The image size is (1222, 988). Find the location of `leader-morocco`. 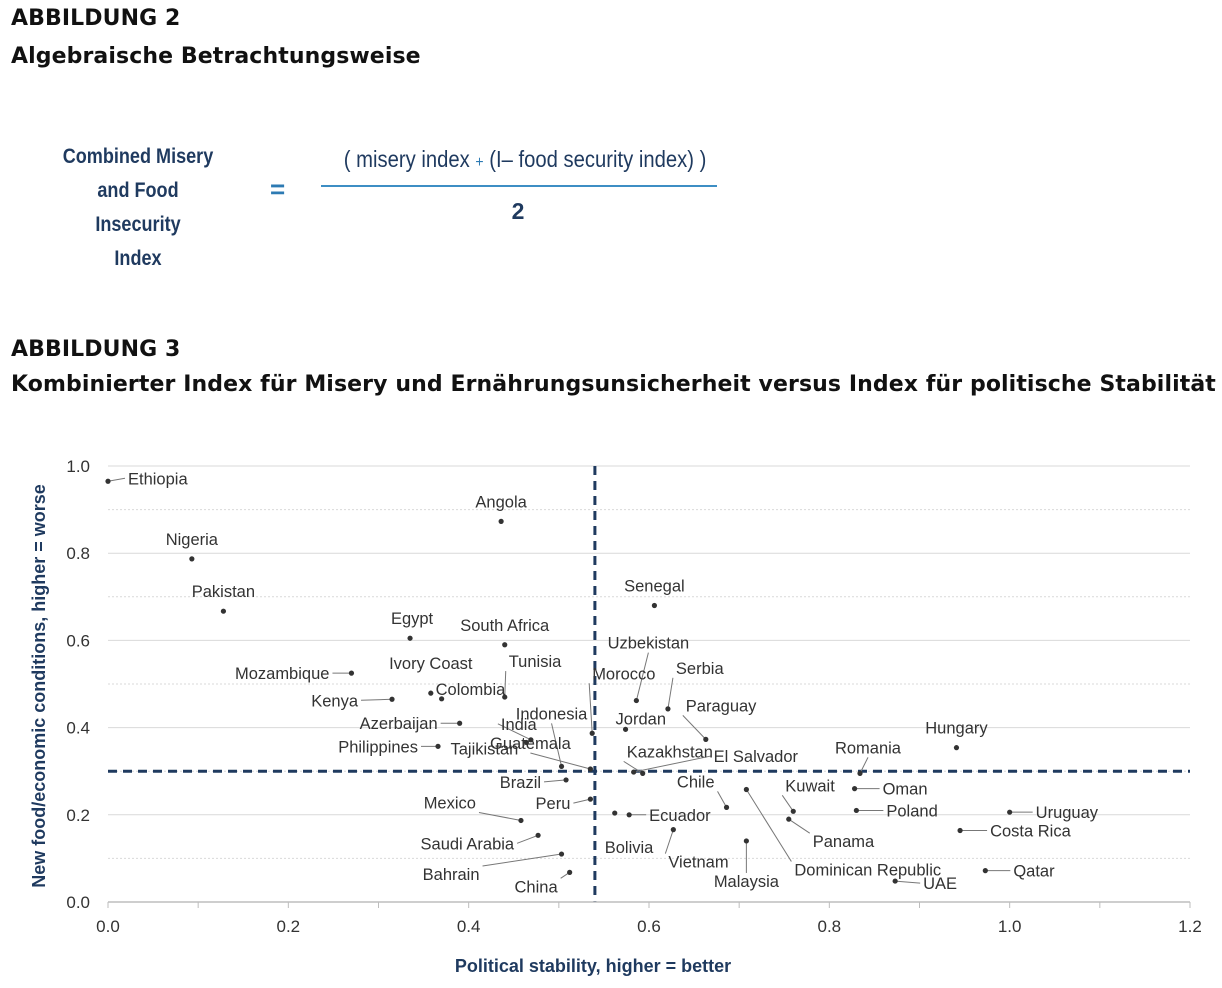

leader-morocco is located at coordinates (590, 708).